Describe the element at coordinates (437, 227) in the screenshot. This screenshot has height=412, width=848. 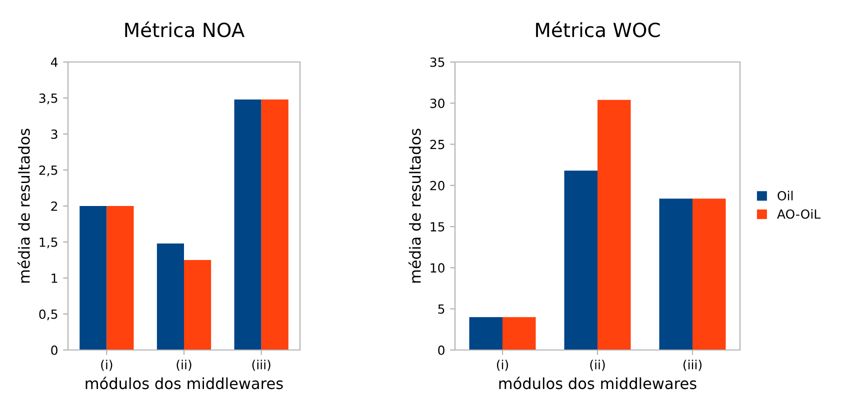
I see `y-tick-label: 15` at that location.